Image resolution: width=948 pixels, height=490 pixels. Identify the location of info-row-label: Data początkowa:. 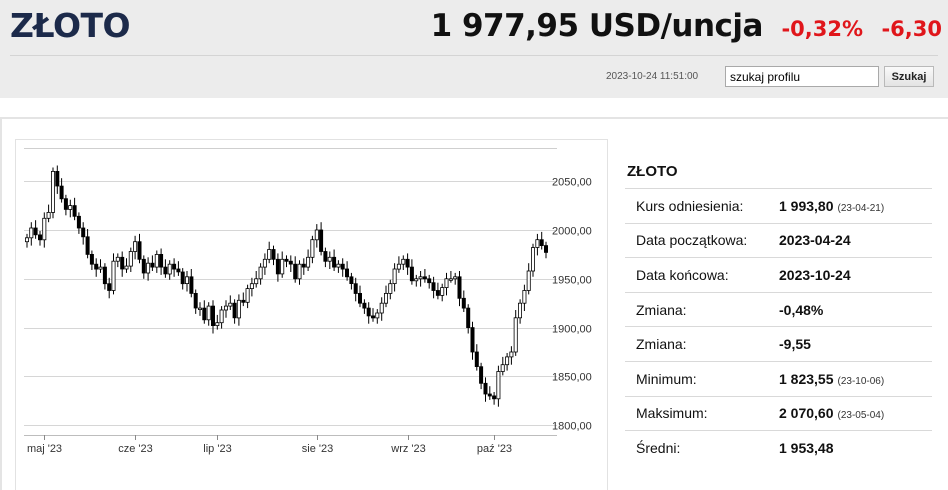
(702, 240).